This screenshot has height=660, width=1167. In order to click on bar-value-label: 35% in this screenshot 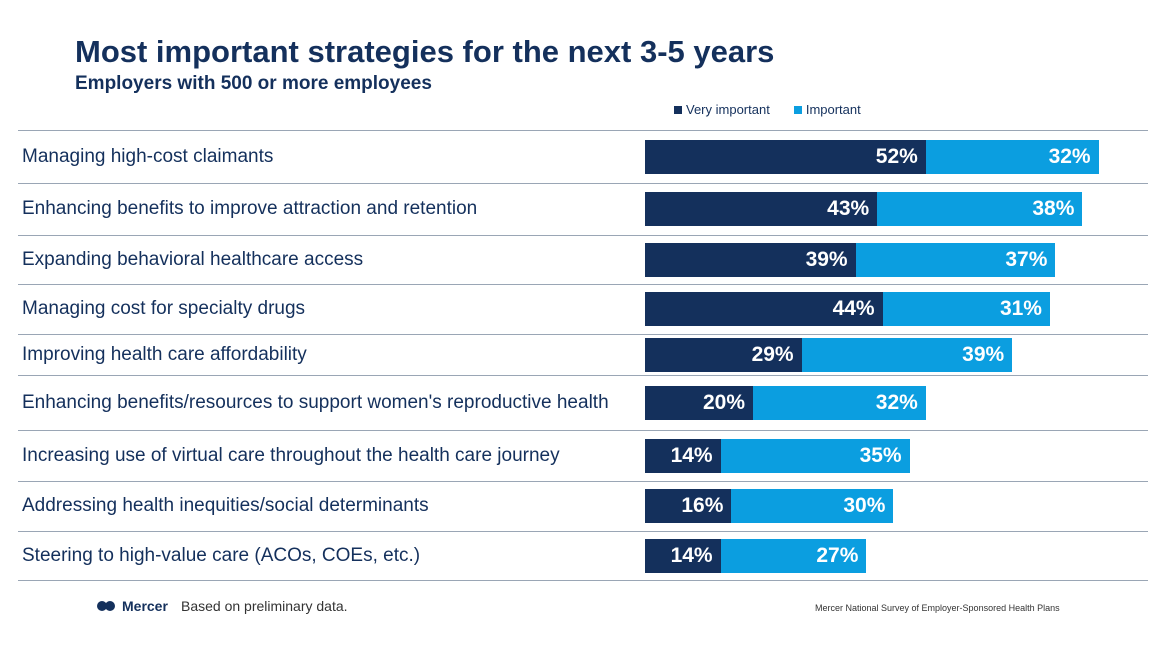, I will do `click(880, 455)`.